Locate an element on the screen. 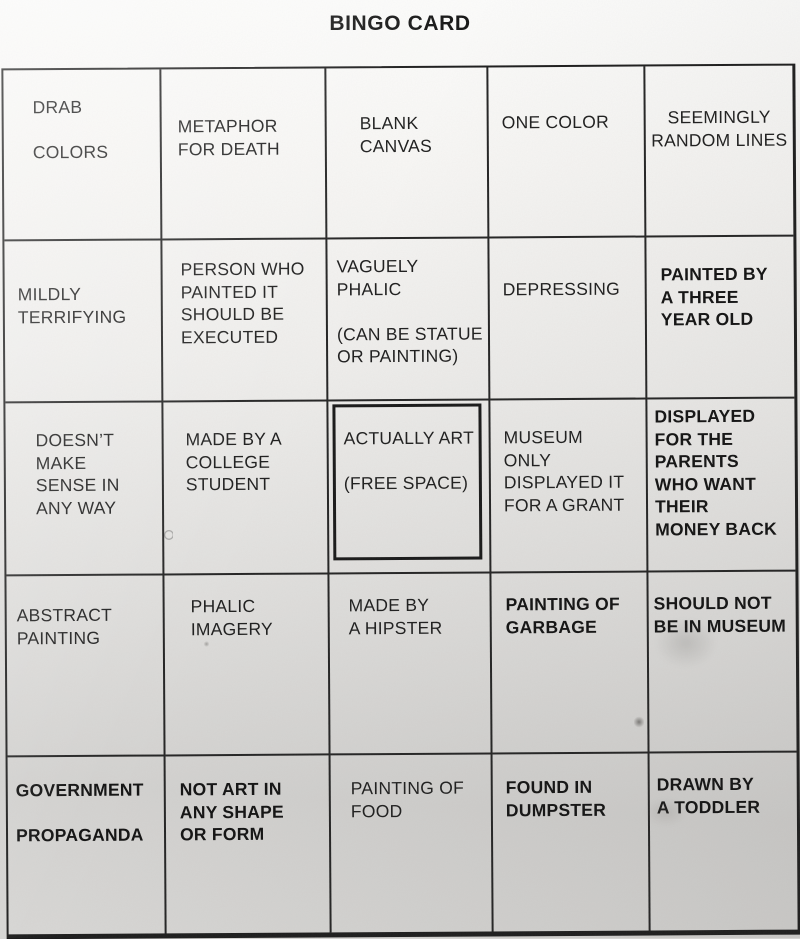 The height and width of the screenshot is (939, 800). bingo-cell-r3c2: MADE BY A HIPSTER is located at coordinates (411, 664).